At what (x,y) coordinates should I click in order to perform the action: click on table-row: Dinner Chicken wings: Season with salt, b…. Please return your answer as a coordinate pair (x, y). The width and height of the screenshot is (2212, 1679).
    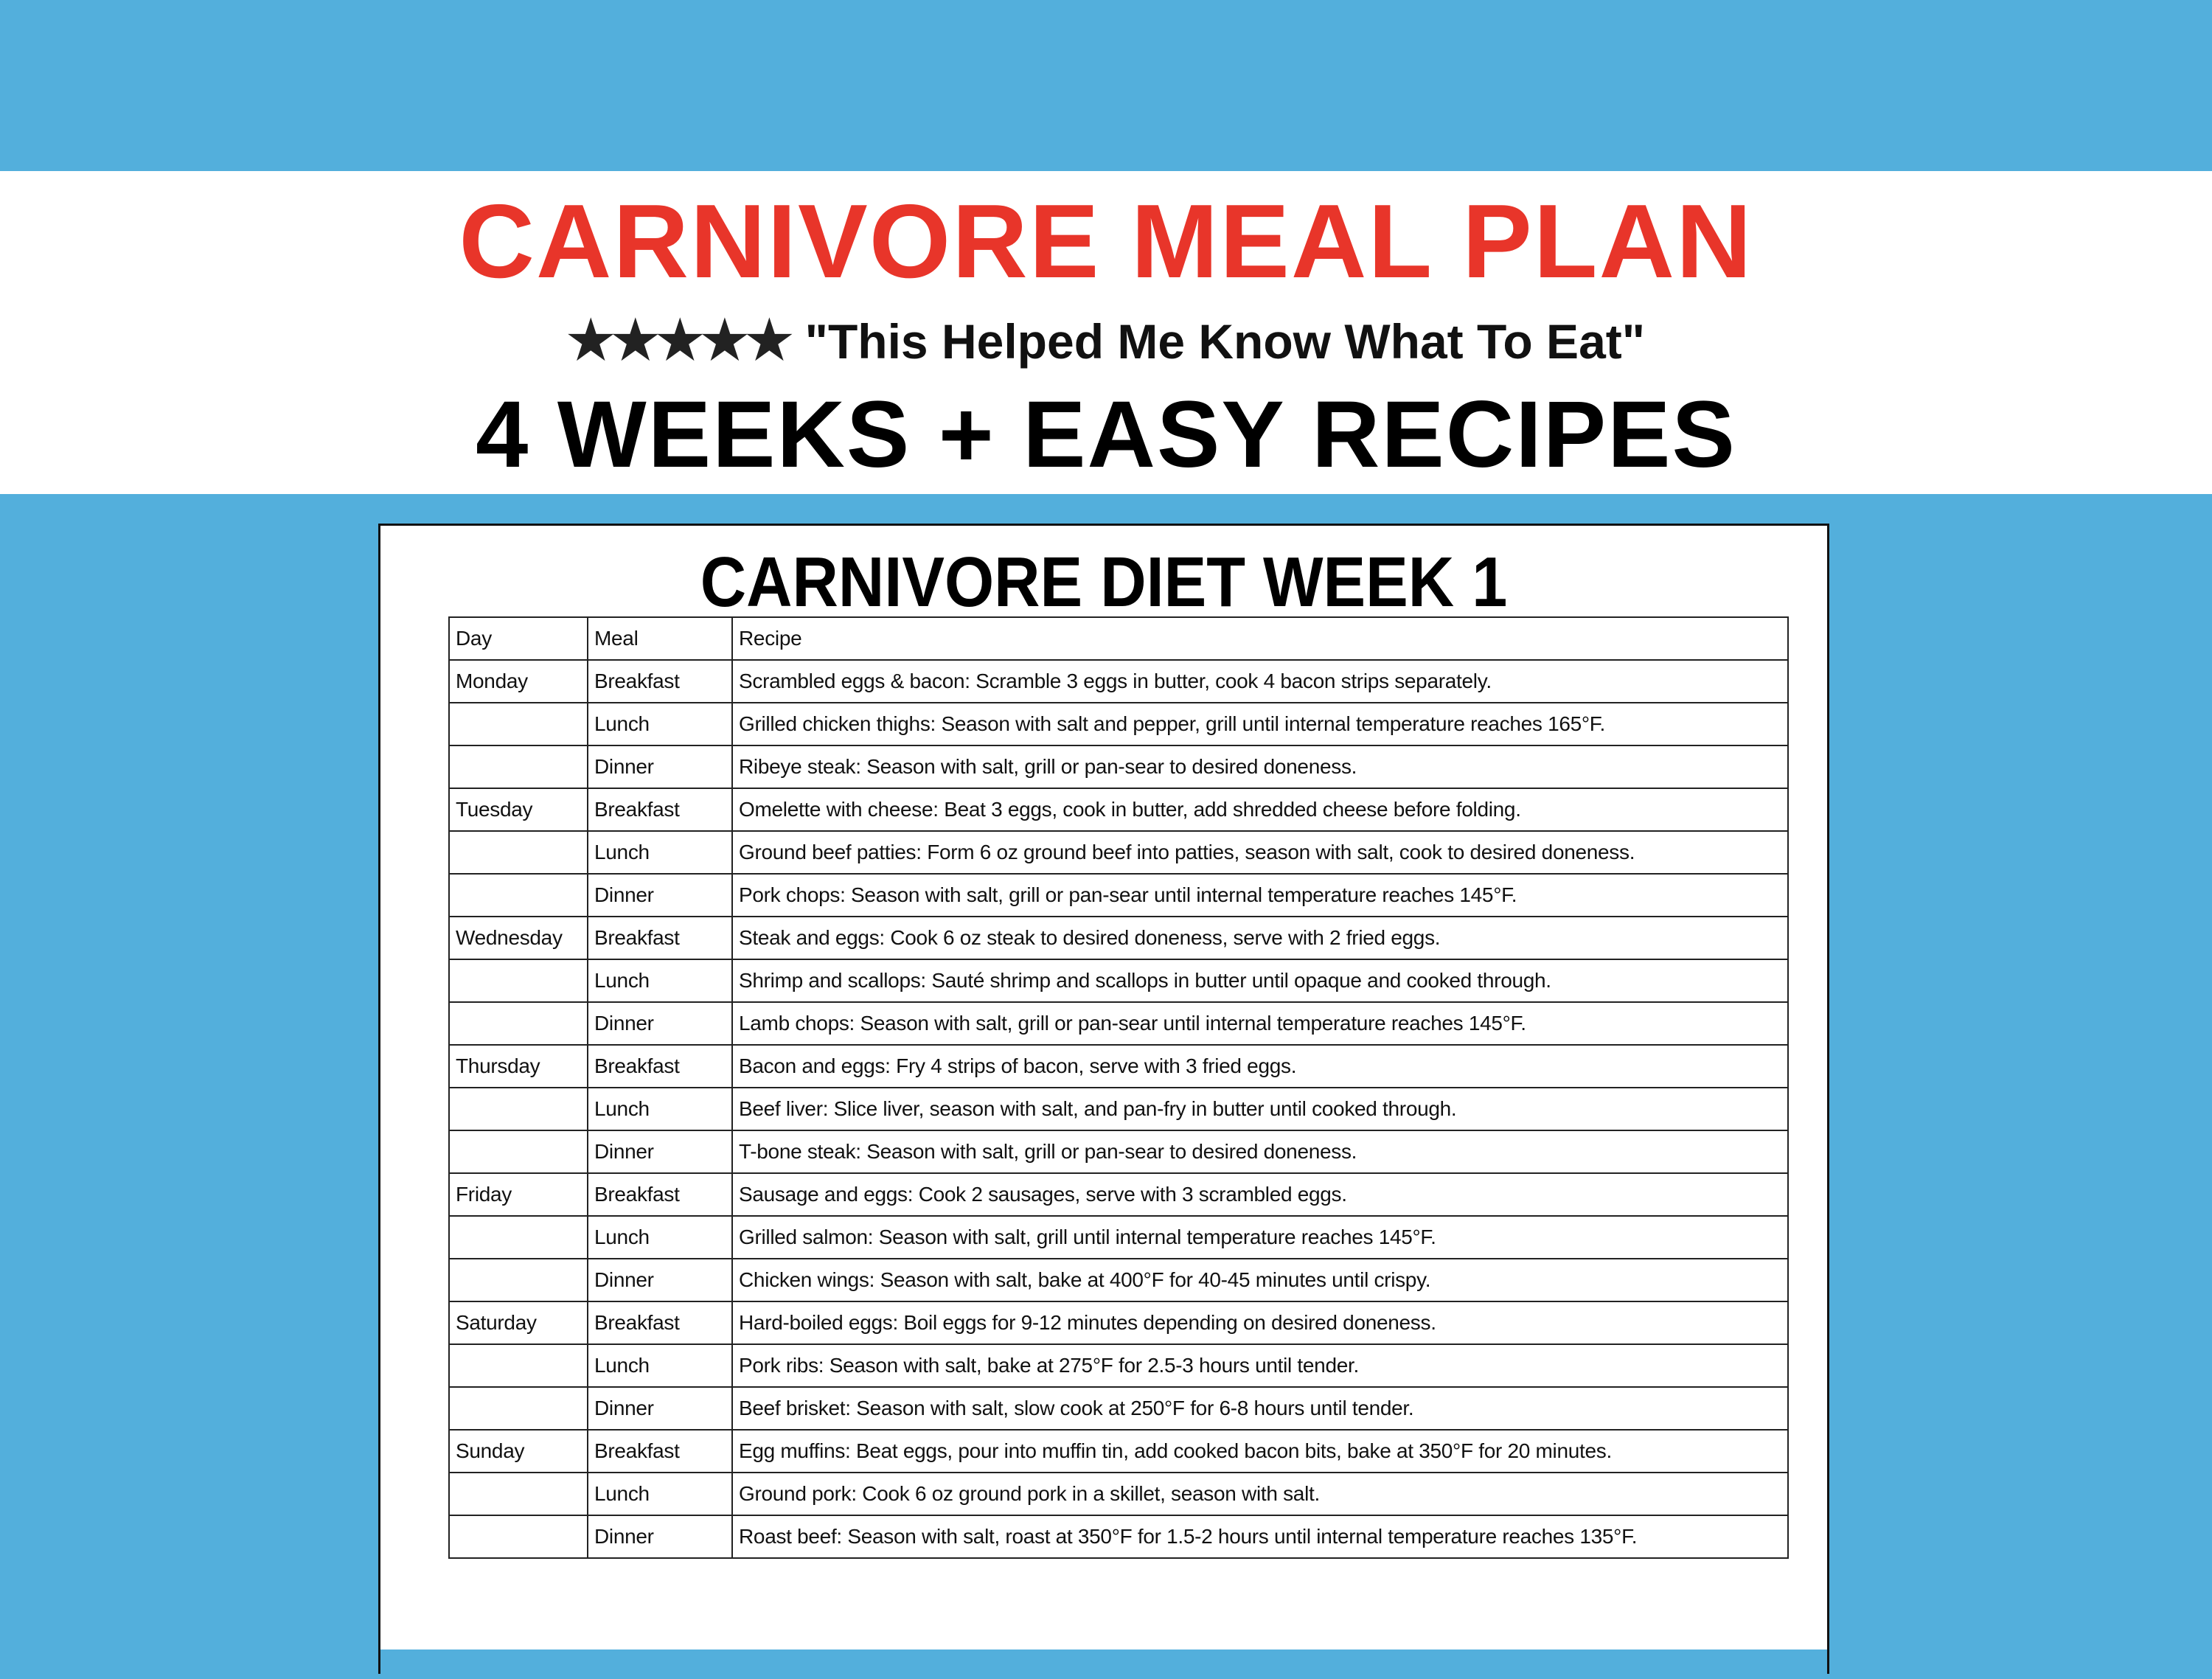
    Looking at the image, I should click on (1118, 1280).